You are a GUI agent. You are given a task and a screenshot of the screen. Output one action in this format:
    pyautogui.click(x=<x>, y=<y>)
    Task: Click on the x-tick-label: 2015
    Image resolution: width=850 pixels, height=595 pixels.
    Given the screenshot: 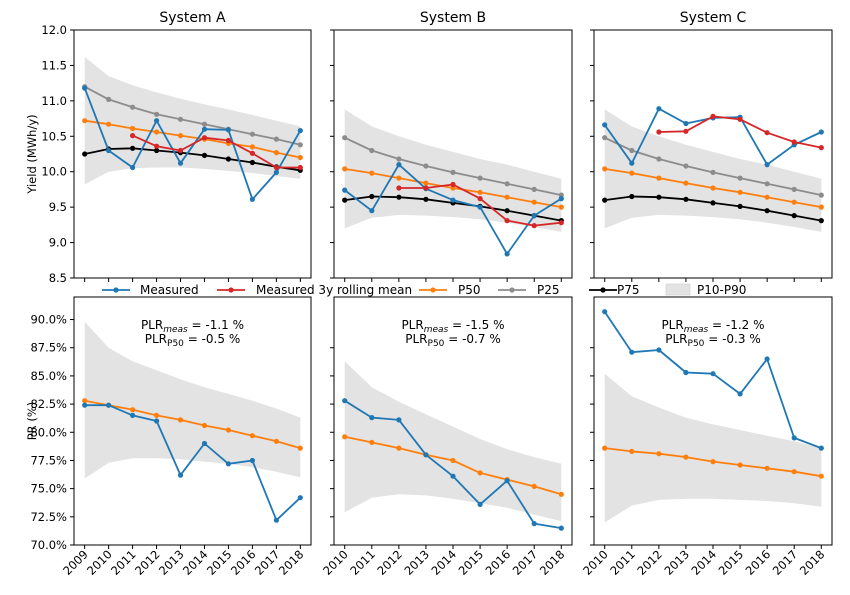 What is the action you would take?
    pyautogui.click(x=731, y=562)
    